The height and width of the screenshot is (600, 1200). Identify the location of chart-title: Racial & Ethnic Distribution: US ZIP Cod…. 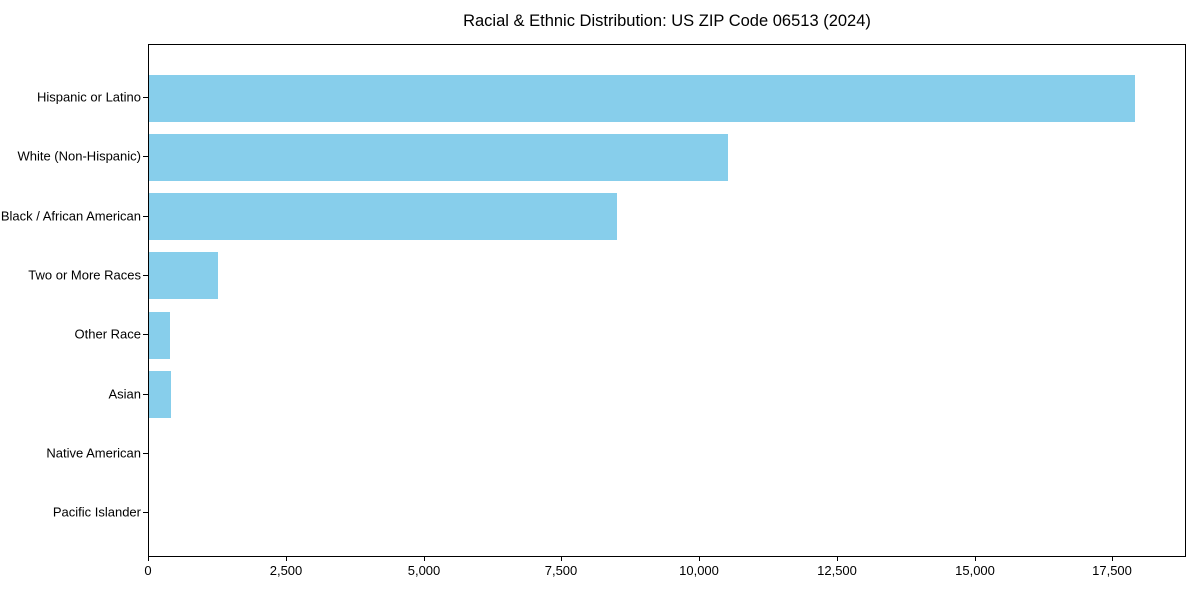
(667, 21).